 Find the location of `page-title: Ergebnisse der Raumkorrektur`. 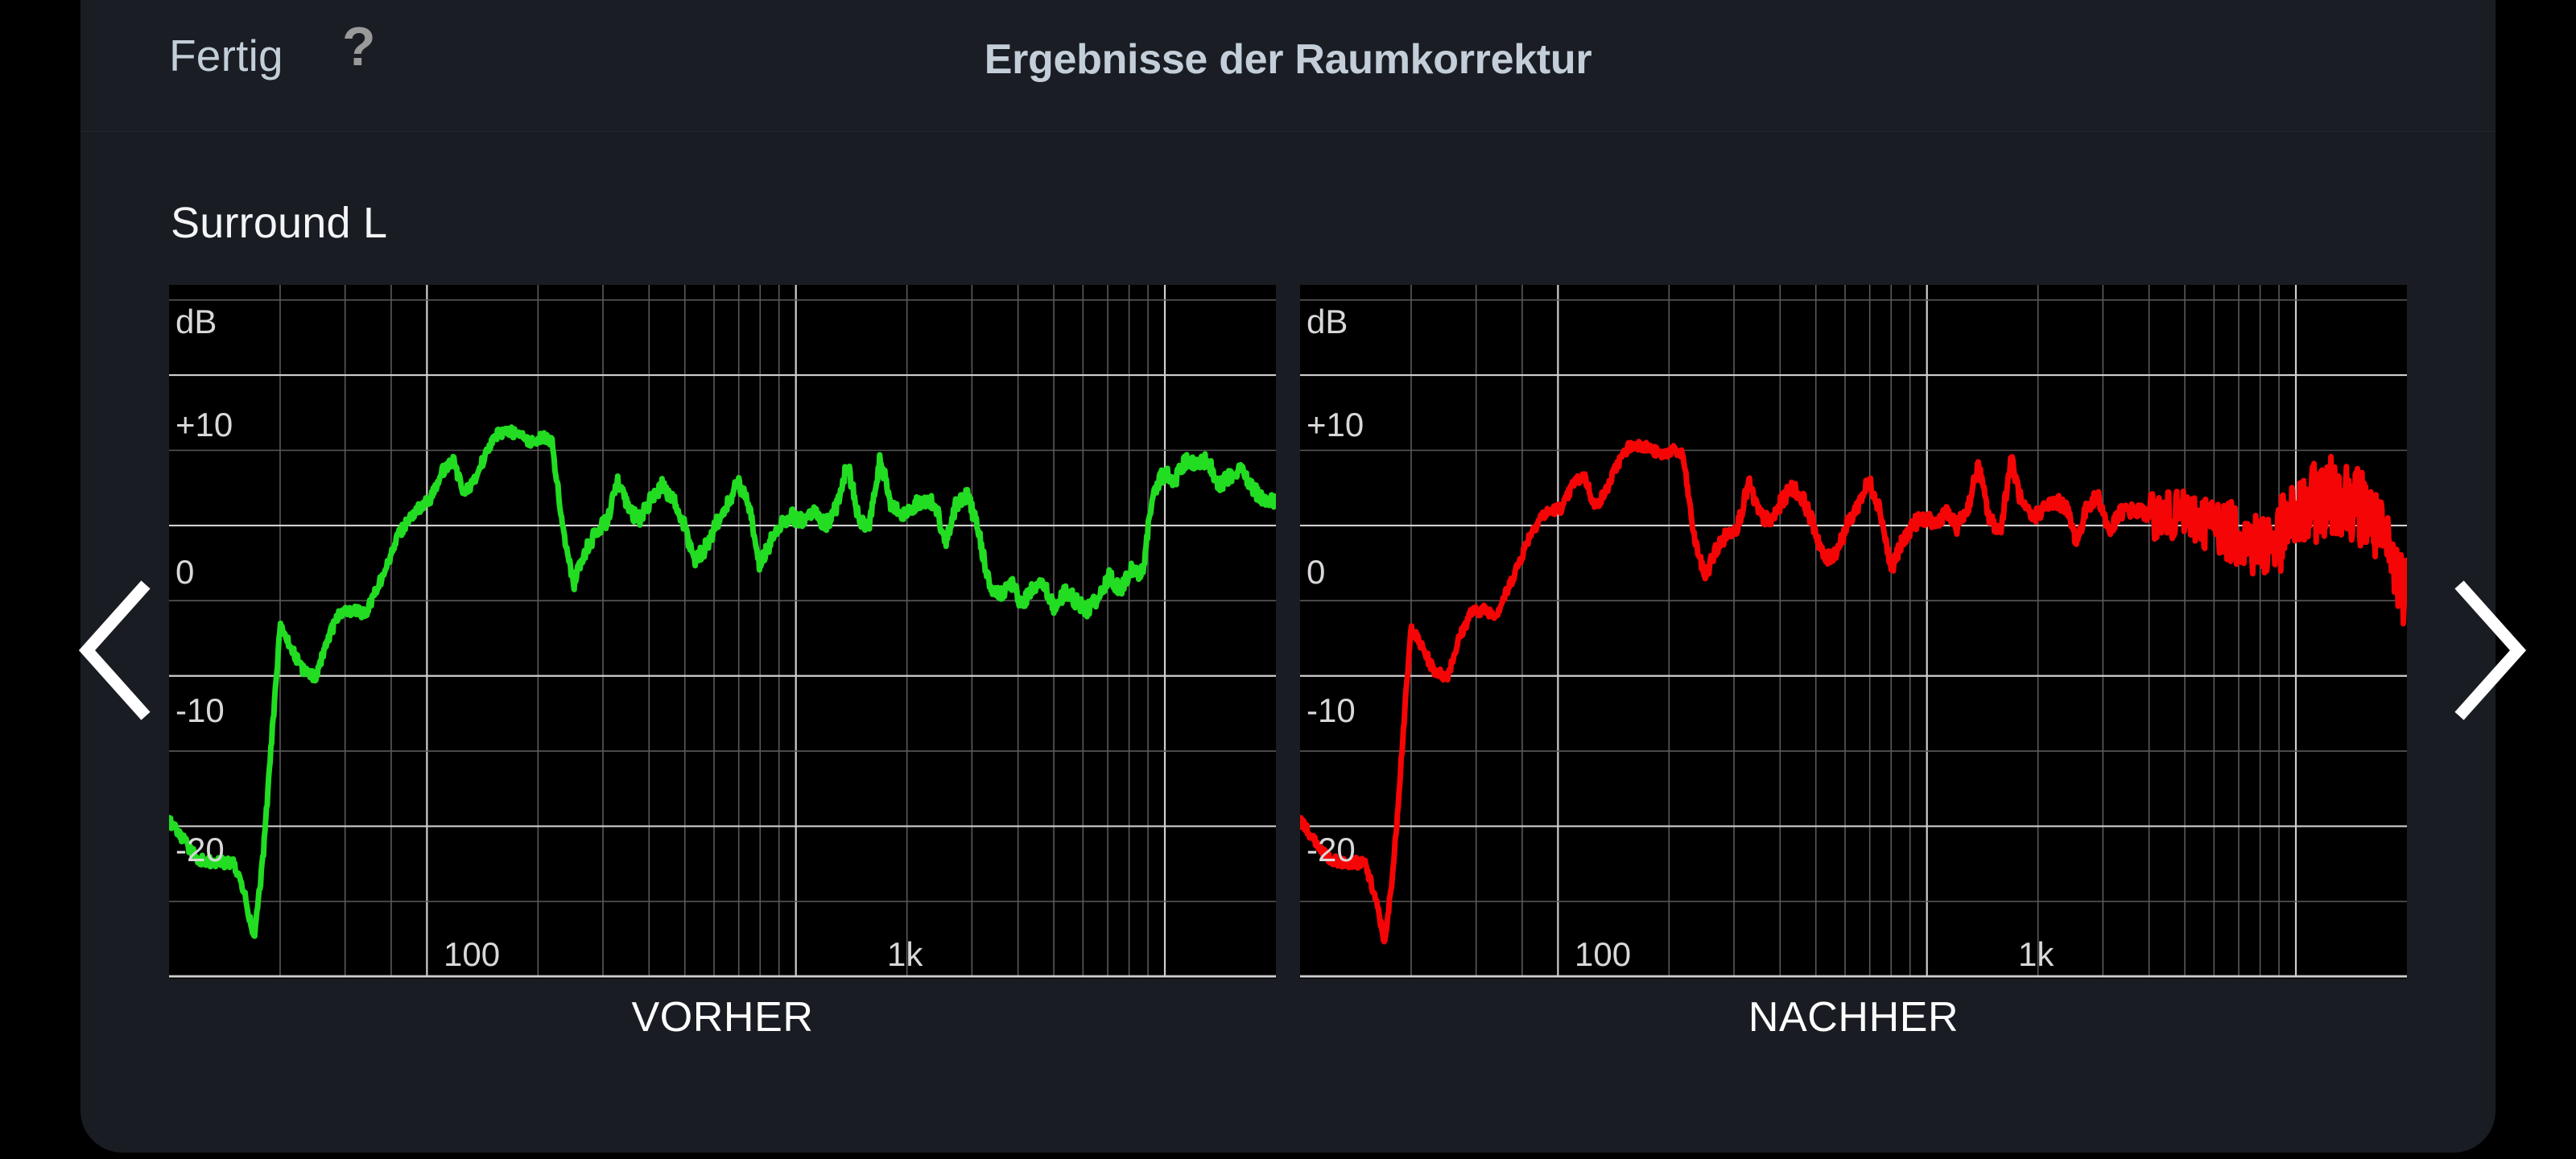

page-title: Ergebnisse der Raumkorrektur is located at coordinates (1288, 59).